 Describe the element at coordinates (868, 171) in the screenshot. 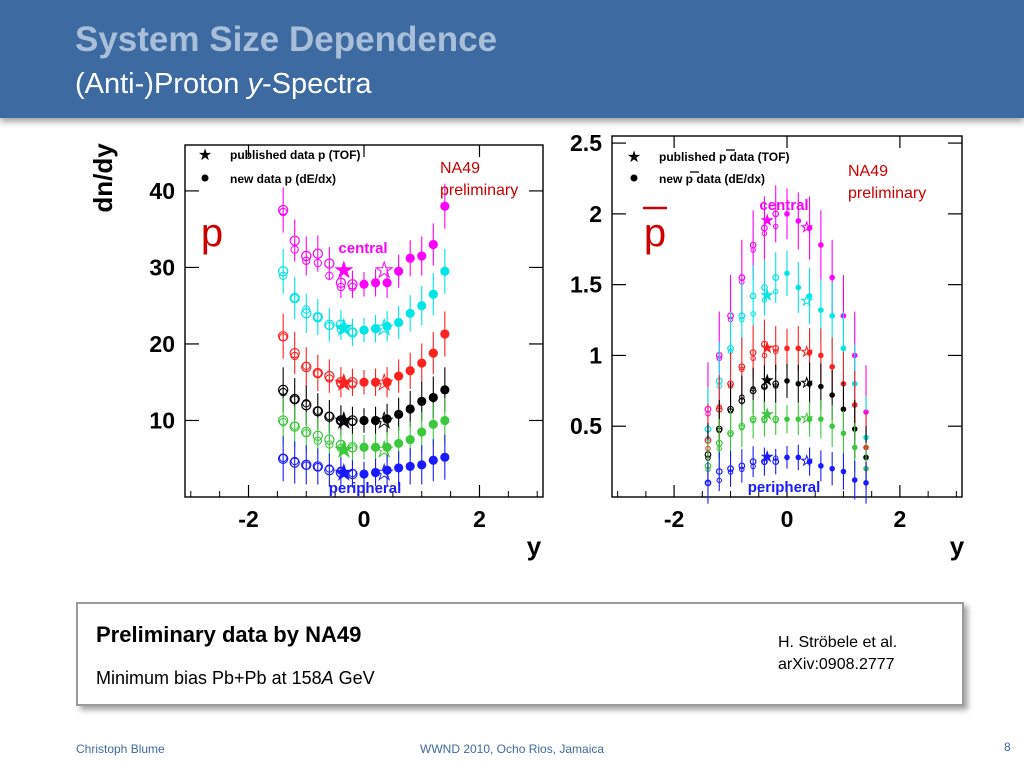

I see `note-right-line1: NA49` at that location.